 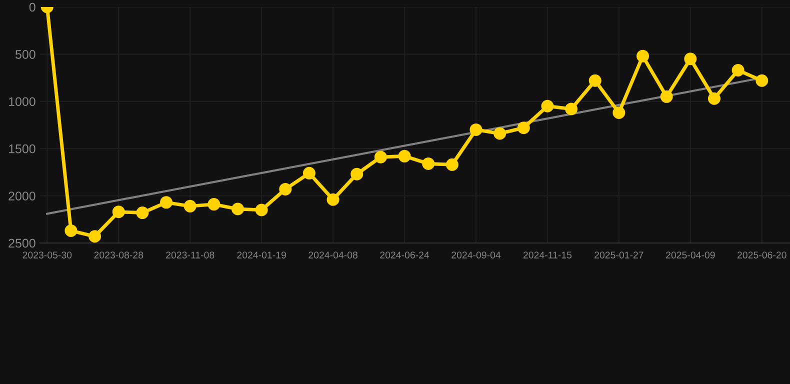 I want to click on x-tick-label: 2024-01-19, so click(x=261, y=255).